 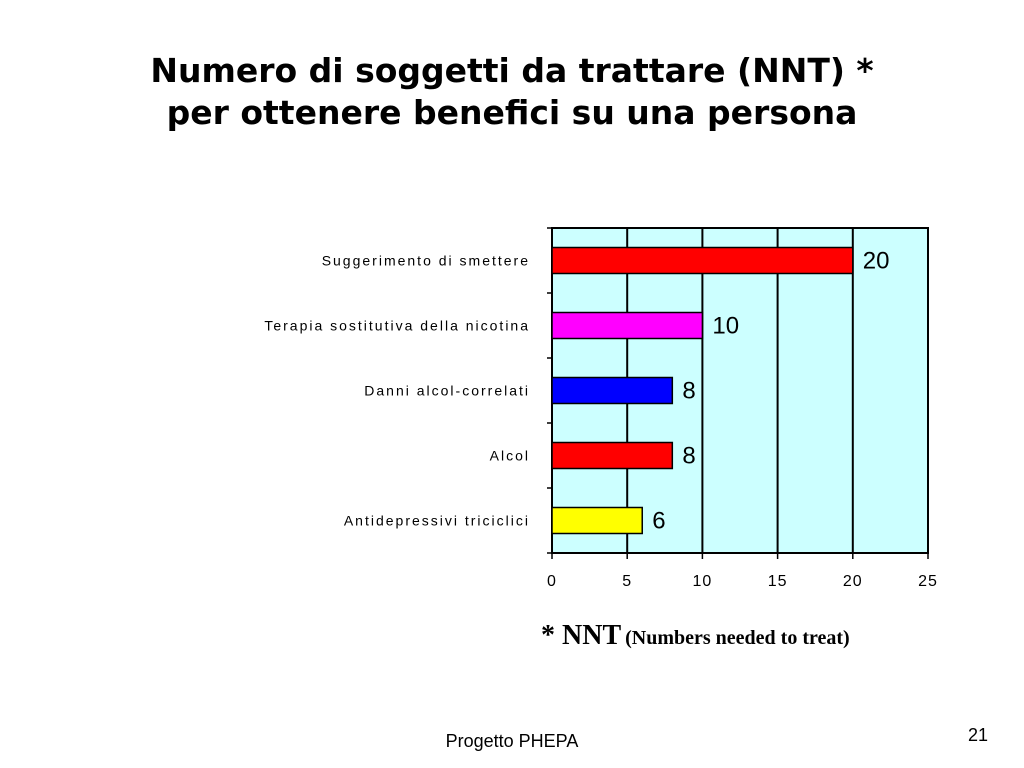 I want to click on data-label-0: 20, so click(x=876, y=261).